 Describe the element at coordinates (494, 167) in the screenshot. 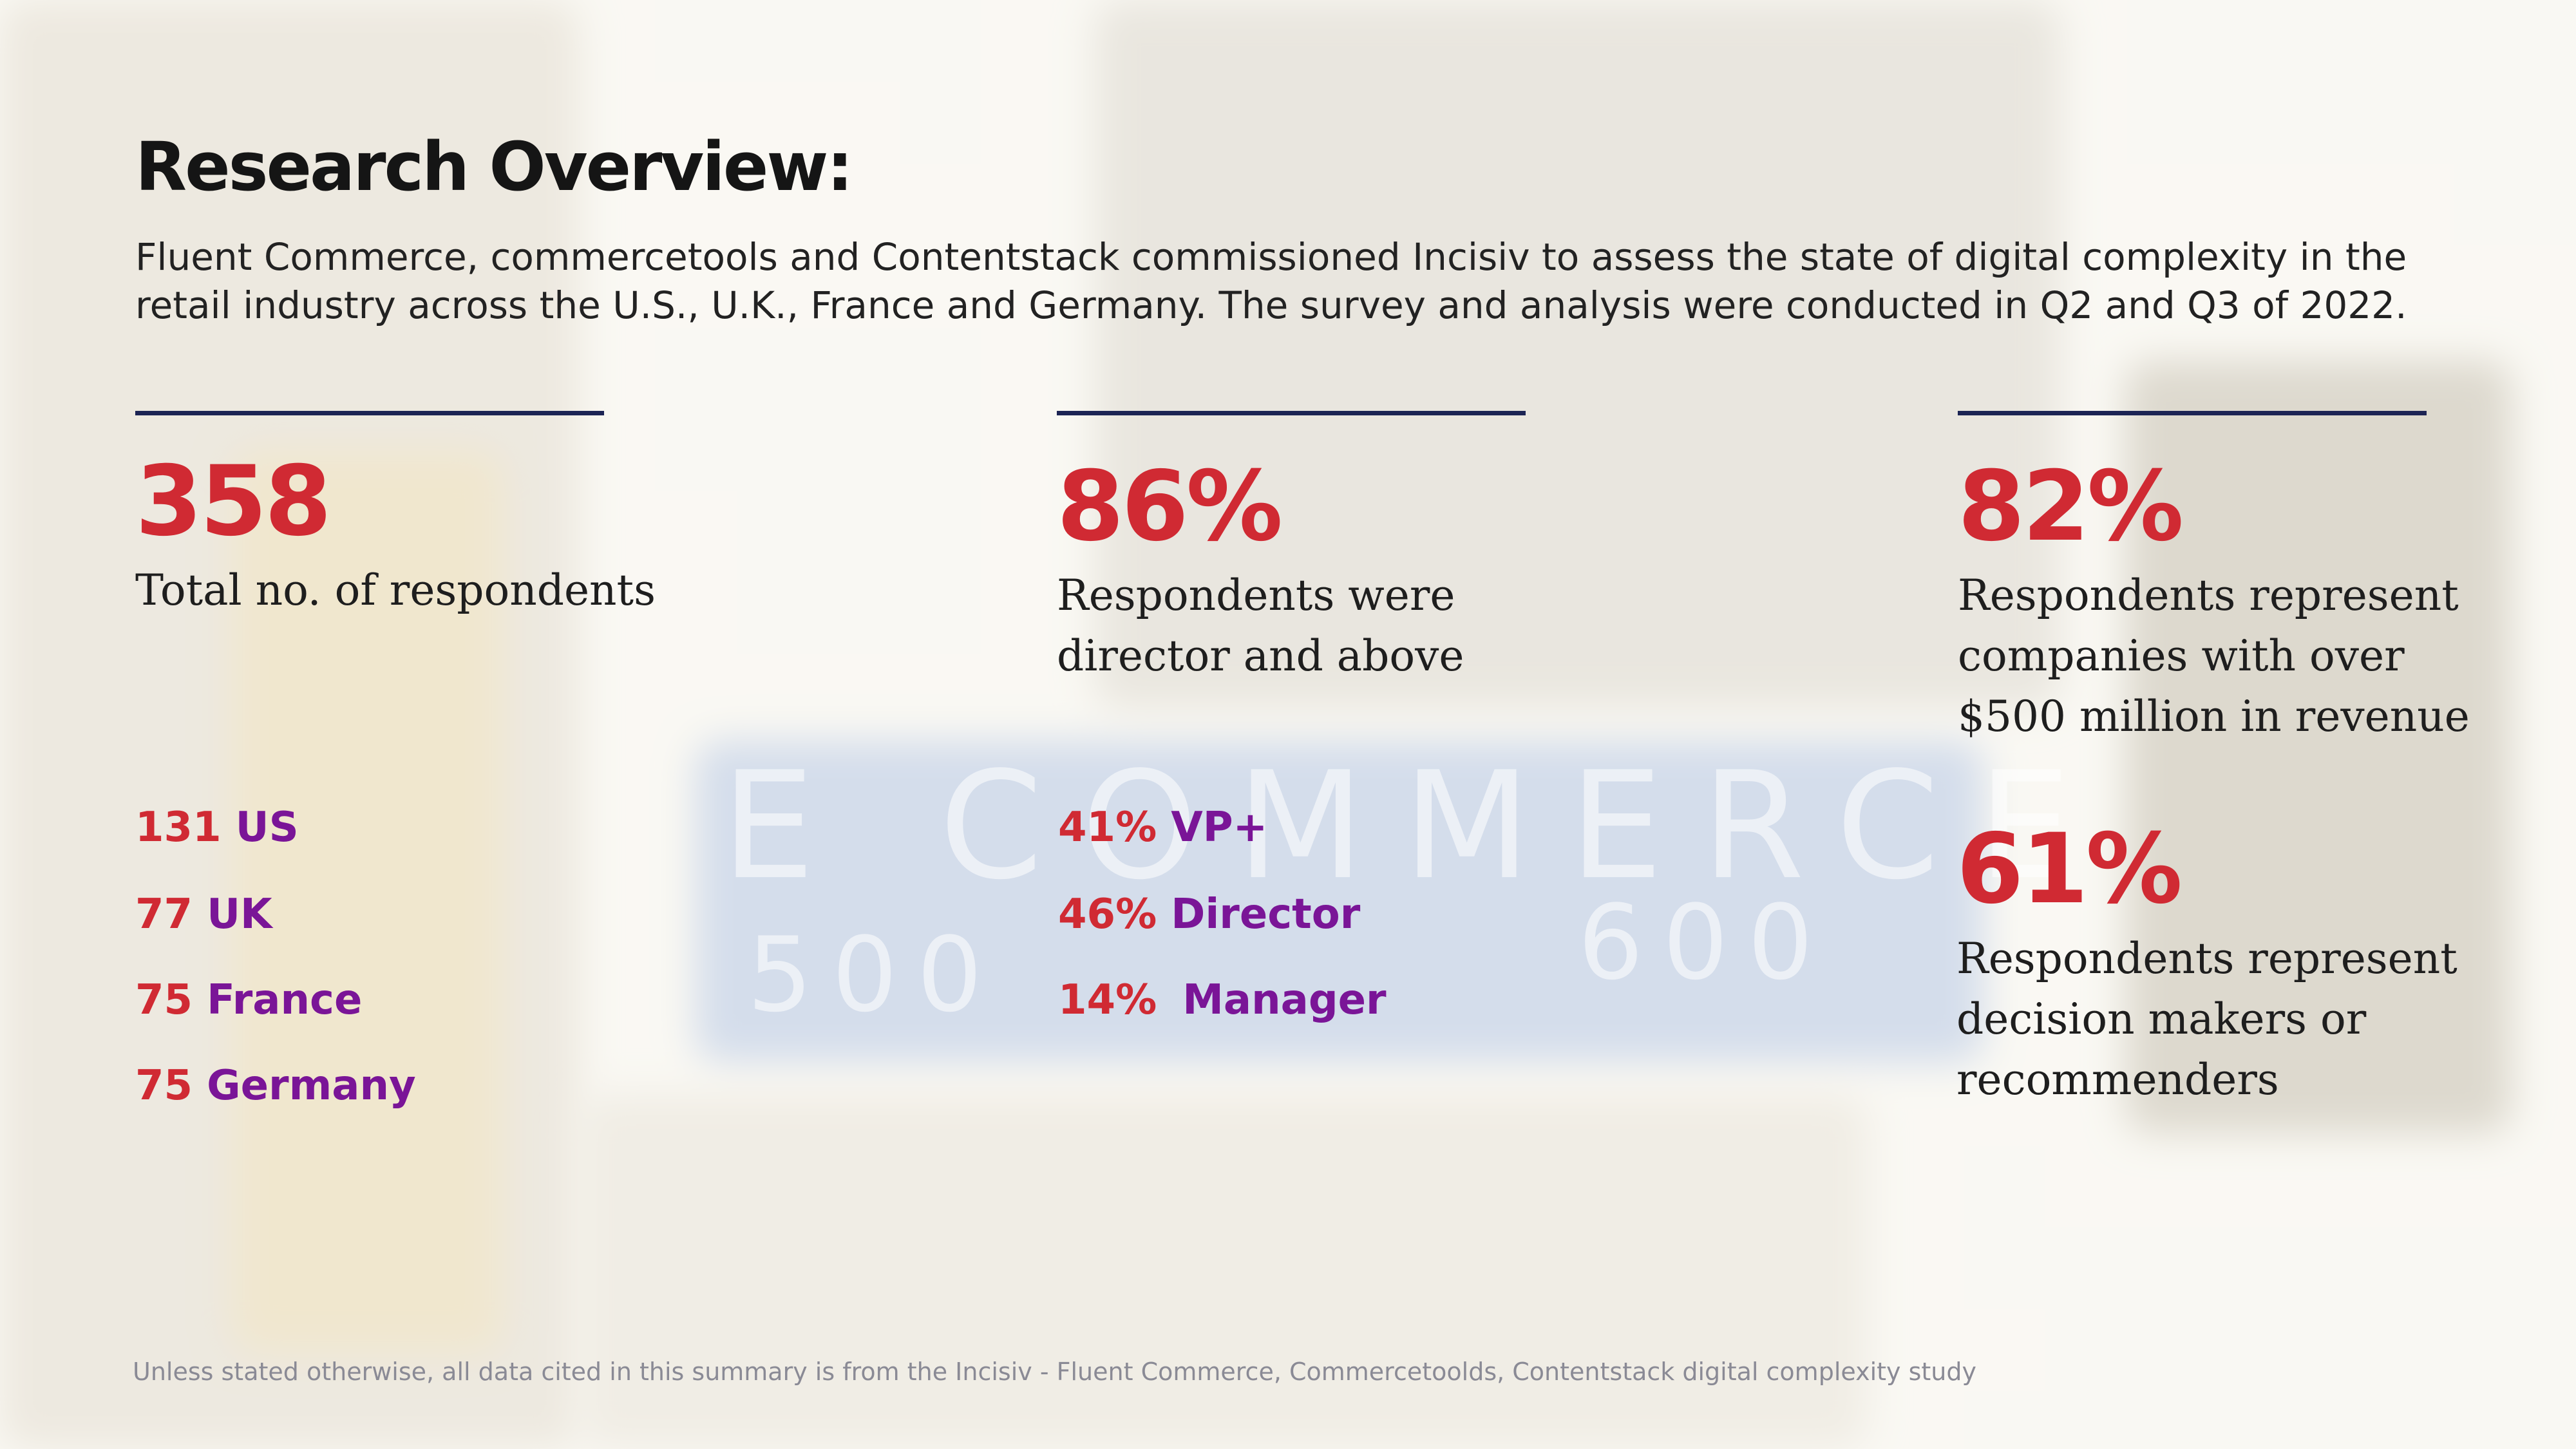

I see `page-title: Research Overview:` at that location.